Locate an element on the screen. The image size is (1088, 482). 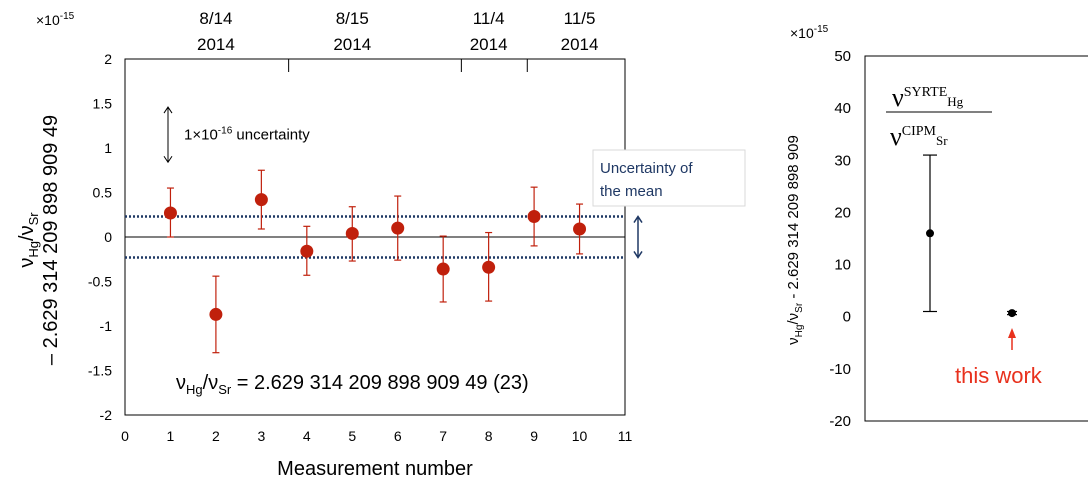
y-tick-label: 1 is located at coordinates (108, 148).